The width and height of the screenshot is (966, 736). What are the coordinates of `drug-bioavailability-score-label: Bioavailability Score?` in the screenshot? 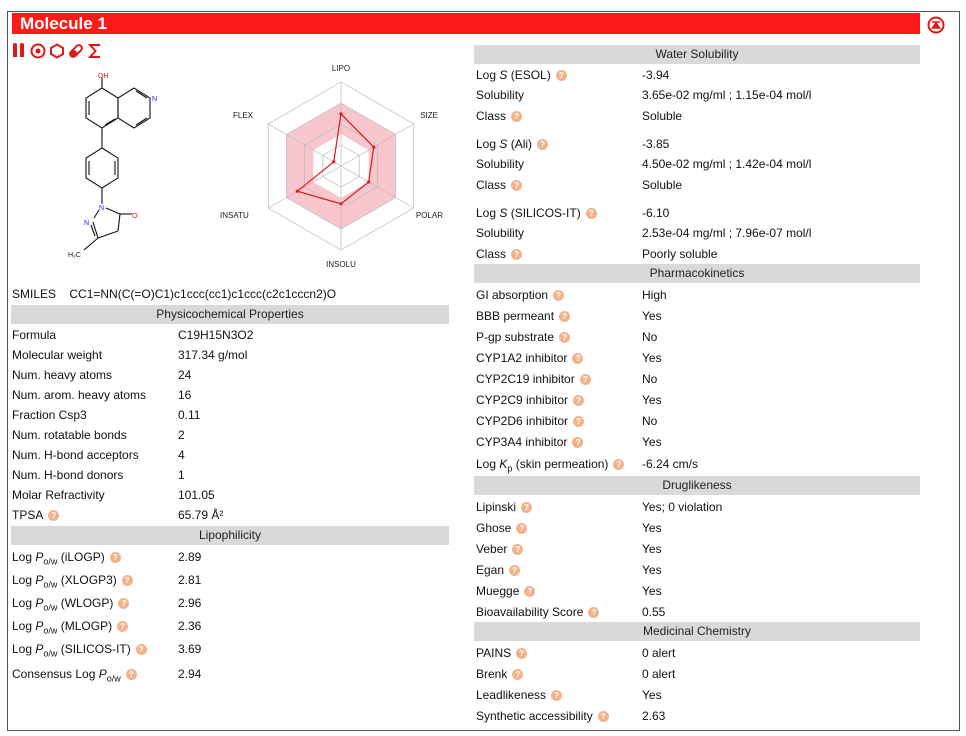 It's located at (538, 612).